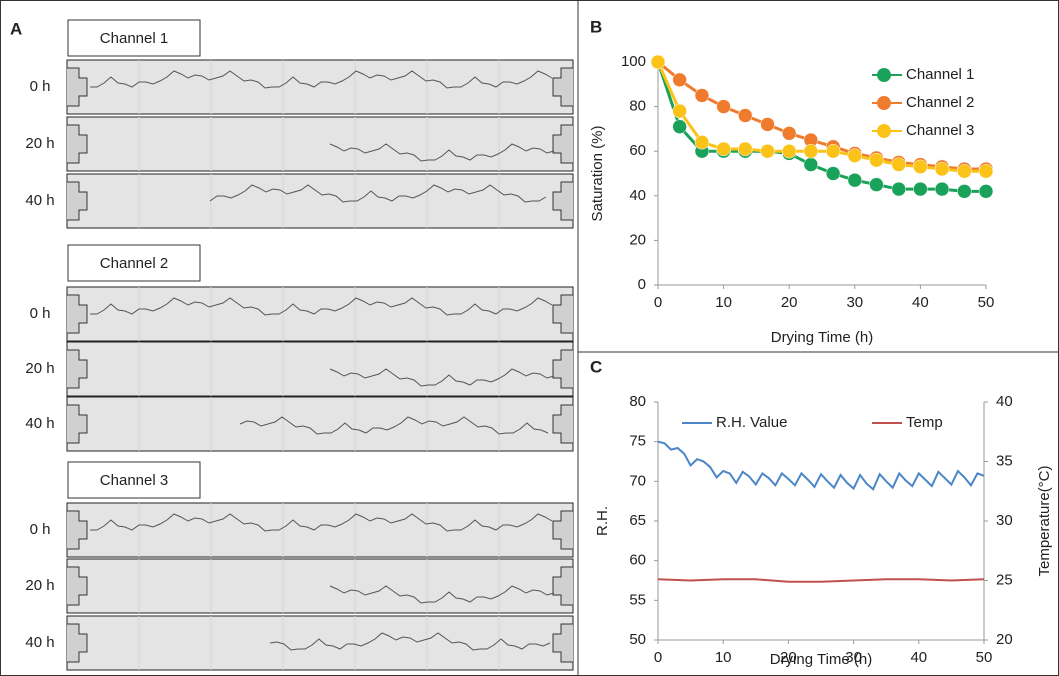 Image resolution: width=1059 pixels, height=676 pixels. I want to click on channel-title: Channel 2, so click(134, 263).